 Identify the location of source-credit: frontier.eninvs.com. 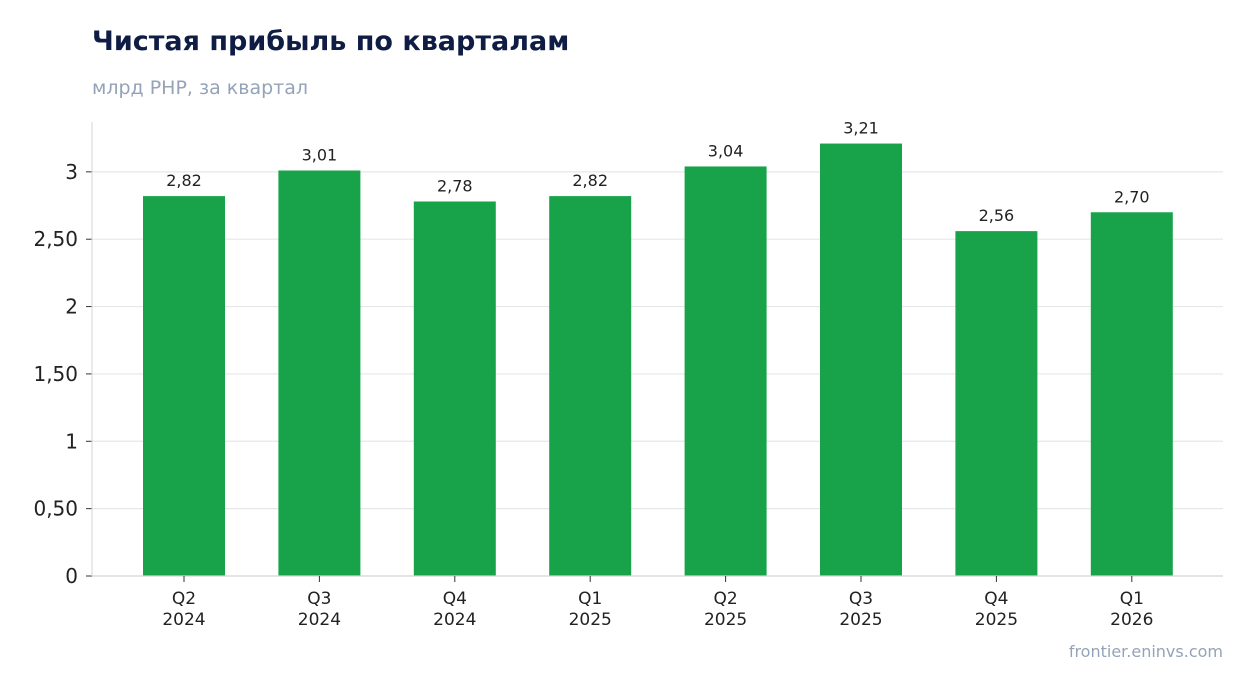
(1145, 651).